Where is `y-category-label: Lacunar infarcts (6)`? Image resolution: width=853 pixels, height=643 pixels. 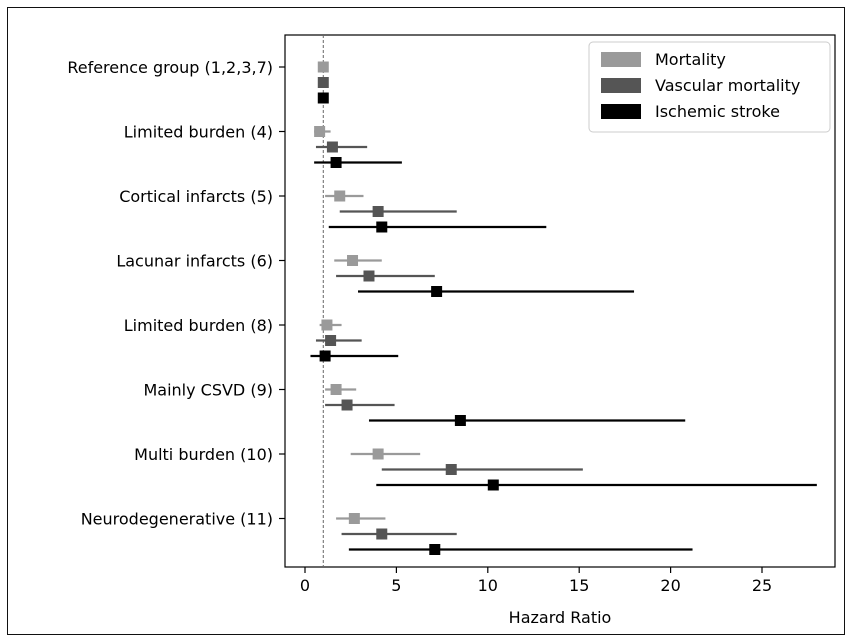
y-category-label: Lacunar infarcts (6) is located at coordinates (194, 261).